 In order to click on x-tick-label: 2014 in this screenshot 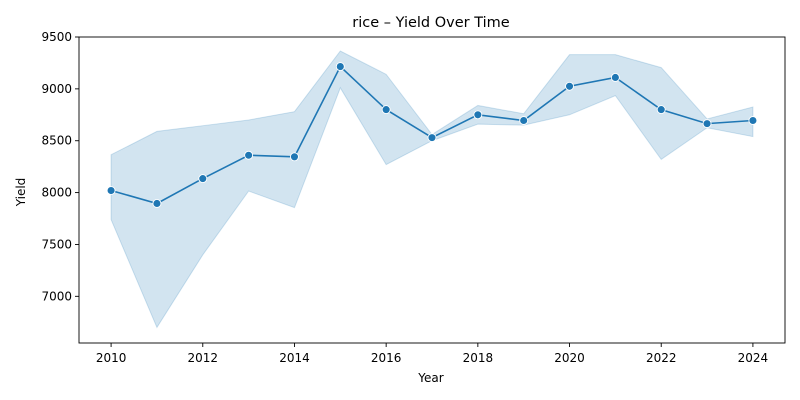, I will do `click(294, 358)`.